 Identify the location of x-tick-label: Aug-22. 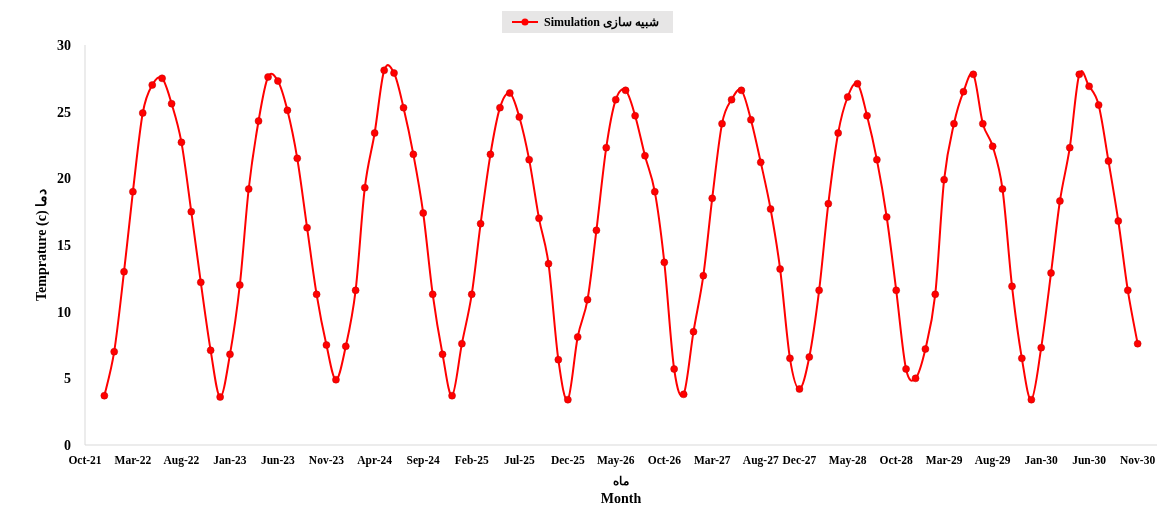
(181, 460).